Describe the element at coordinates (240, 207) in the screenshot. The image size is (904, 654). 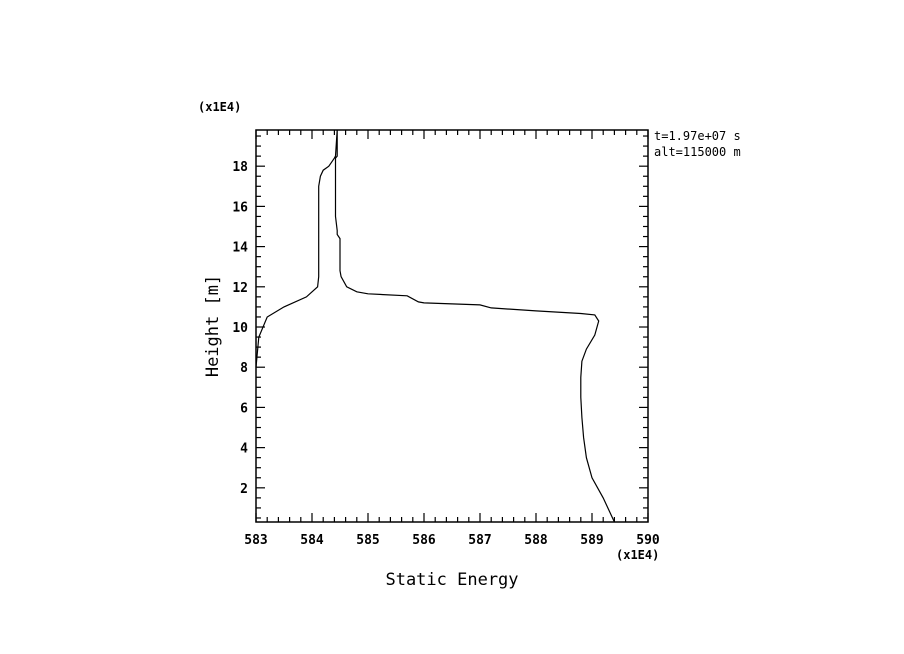
I see `y-tick-label: 16` at that location.